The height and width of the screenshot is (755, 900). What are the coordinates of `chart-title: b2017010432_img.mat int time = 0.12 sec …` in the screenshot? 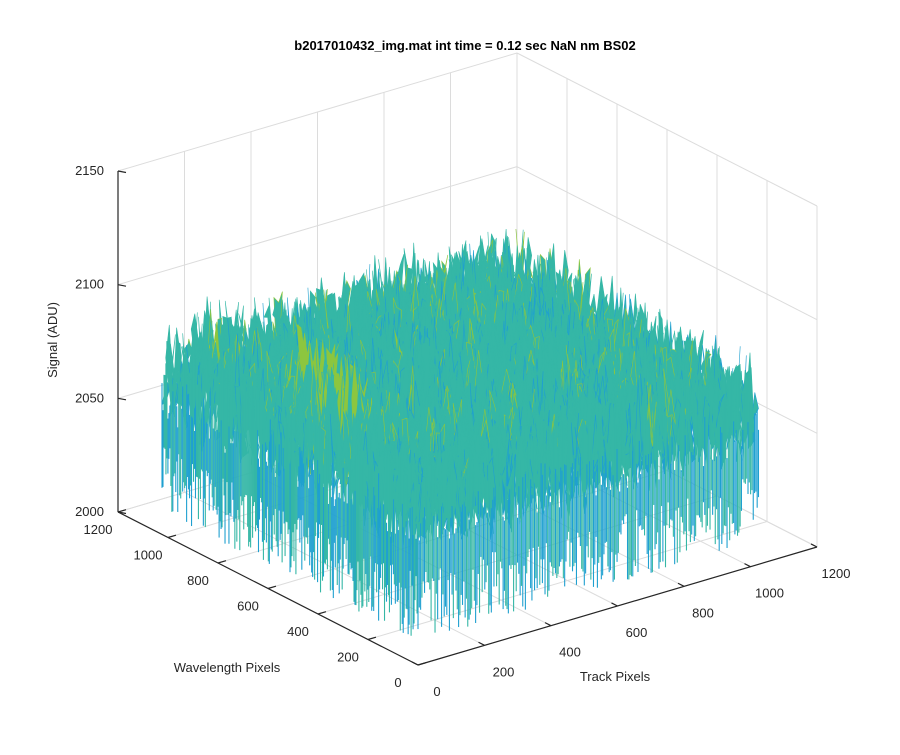 It's located at (464, 45).